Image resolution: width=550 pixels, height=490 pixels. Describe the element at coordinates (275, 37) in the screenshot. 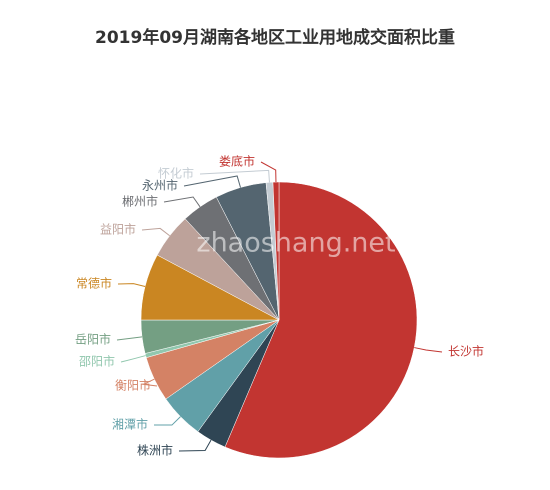

I see `chart-title: 2019年09月湖南各地区工业用地成交面积比重` at that location.